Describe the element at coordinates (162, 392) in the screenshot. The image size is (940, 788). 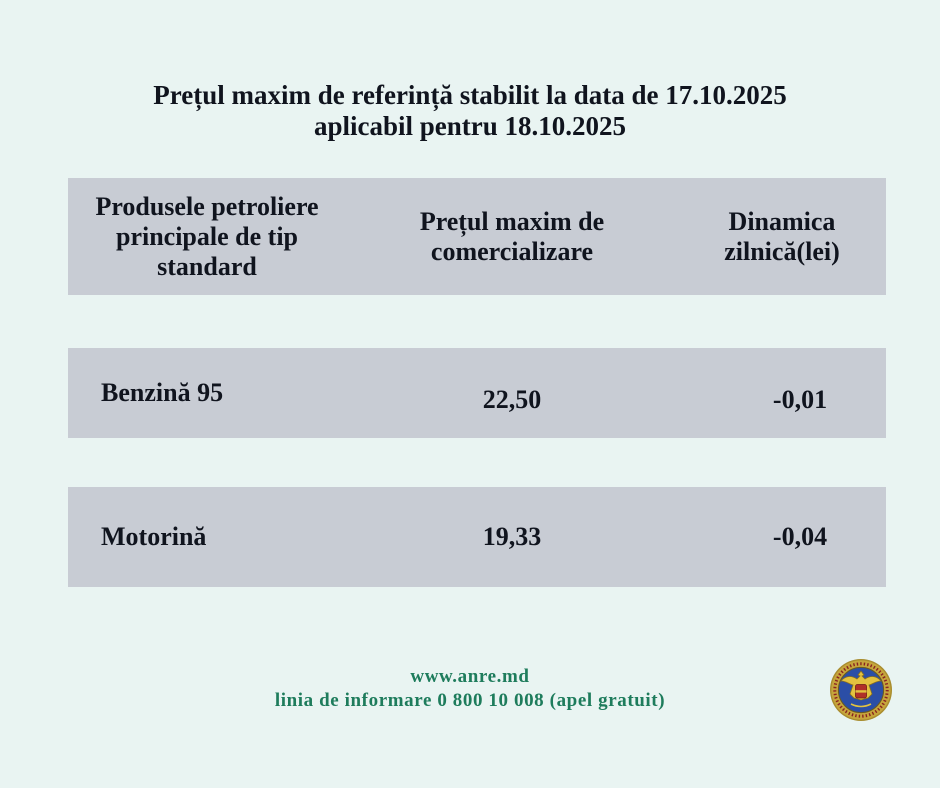
I see `product-name: Benzină 95` at that location.